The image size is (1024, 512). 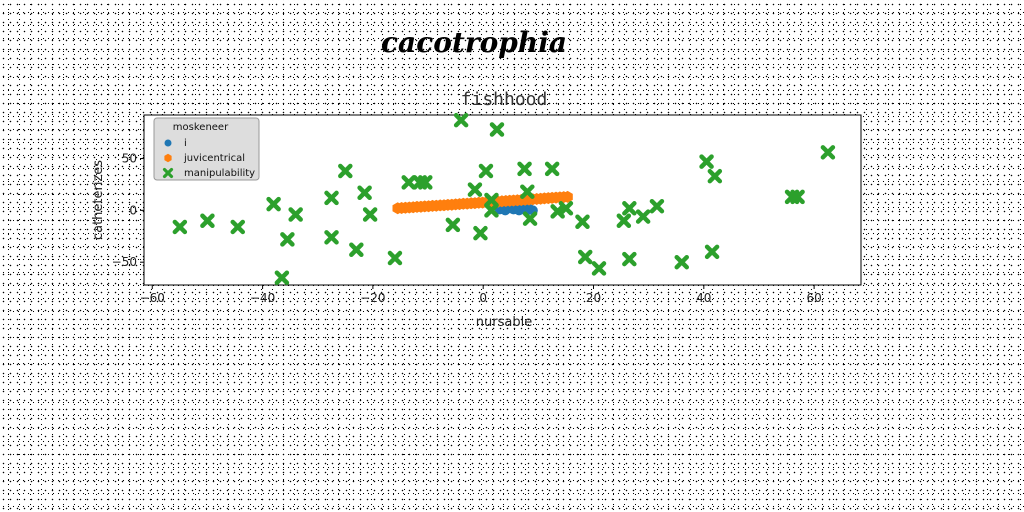 I want to click on legend-title: moskeneer, so click(x=201, y=127).